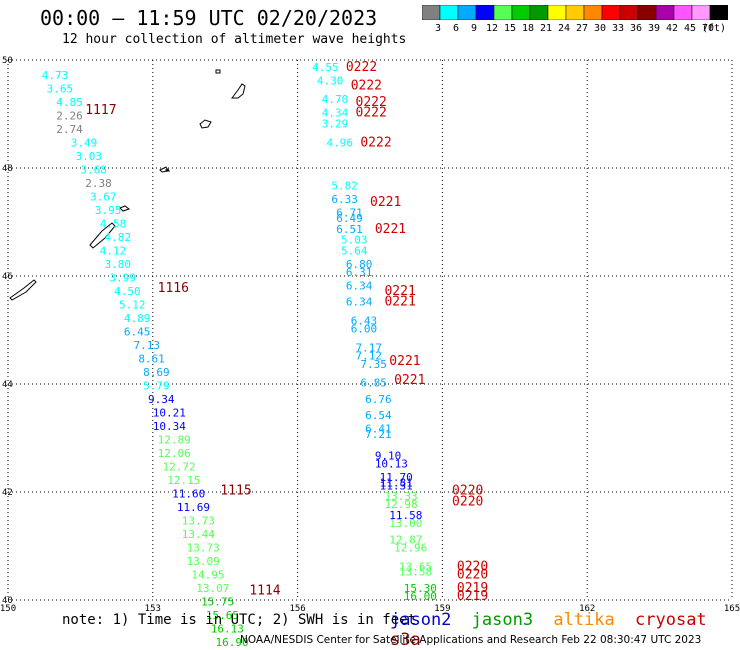 The image size is (740, 650). What do you see at coordinates (510, 28) in the screenshot?
I see `colorbar-label: 15` at bounding box center [510, 28].